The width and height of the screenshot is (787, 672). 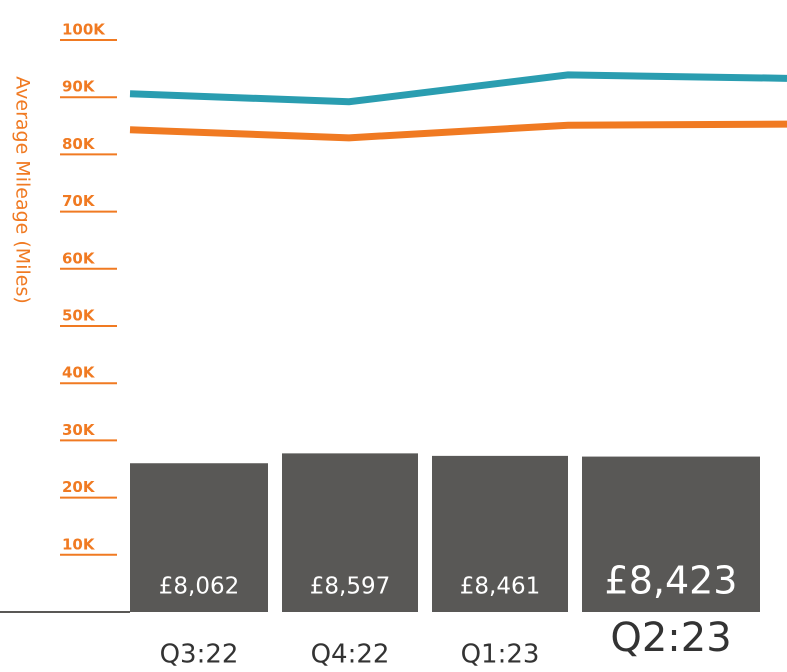 What do you see at coordinates (79, 316) in the screenshot?
I see `y-tick-label: 50K` at bounding box center [79, 316].